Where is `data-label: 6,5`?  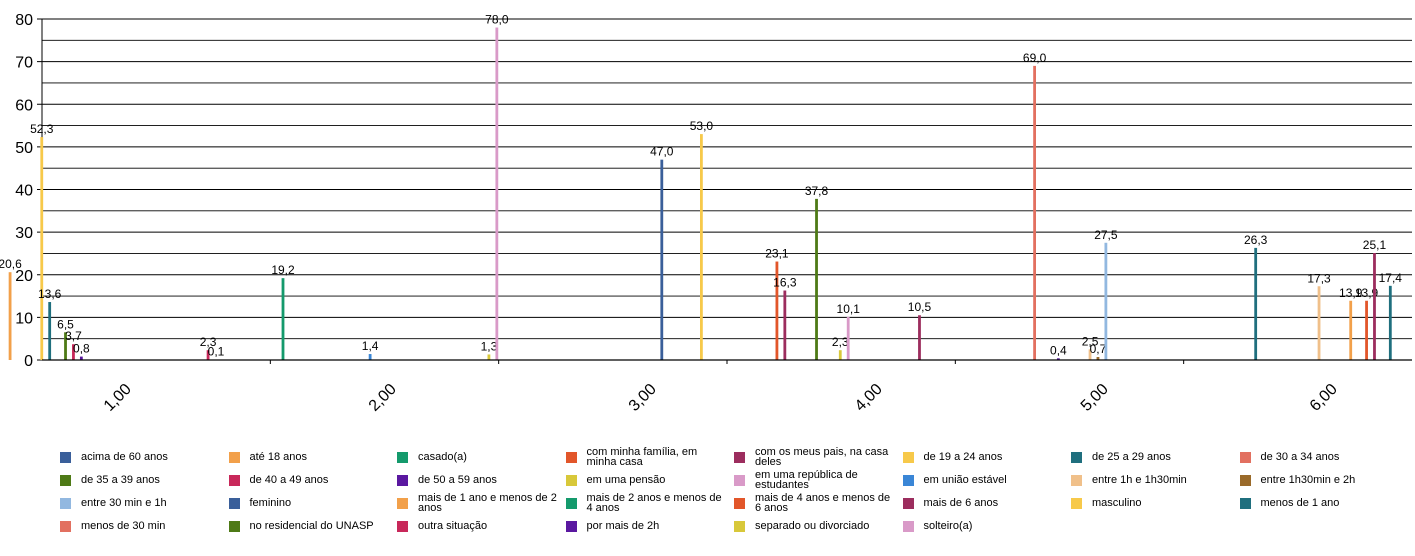
data-label: 6,5 is located at coordinates (65, 324).